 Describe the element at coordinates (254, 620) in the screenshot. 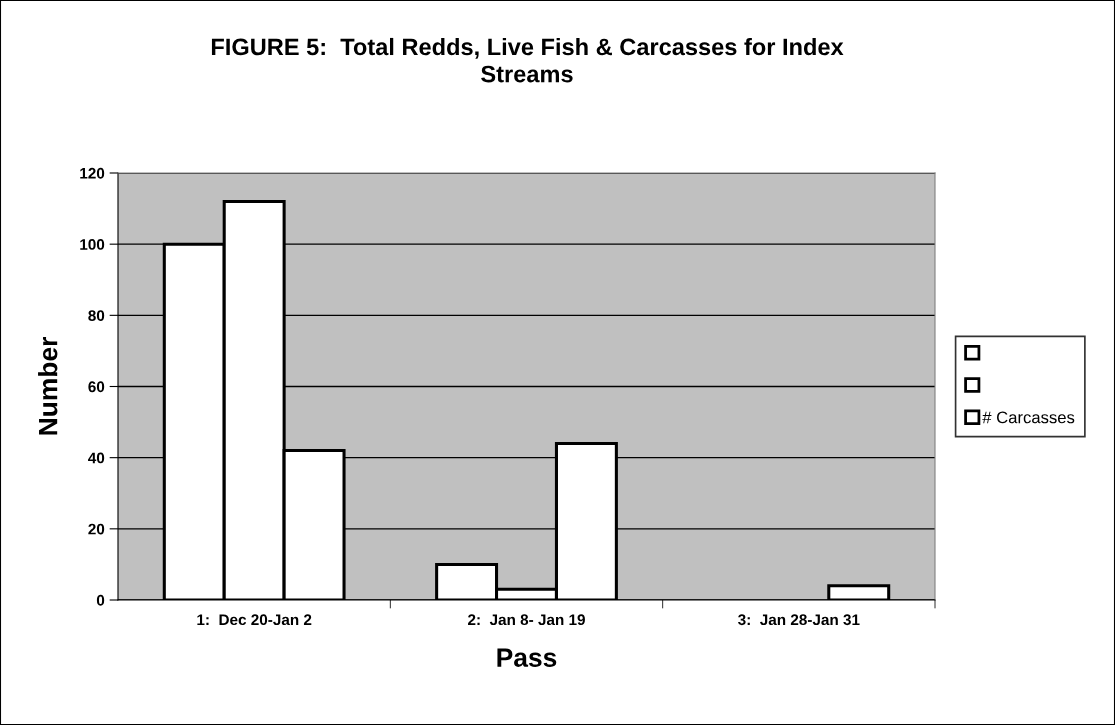

I see `x-tick-label: 1: Dec 20-Jan 2` at that location.